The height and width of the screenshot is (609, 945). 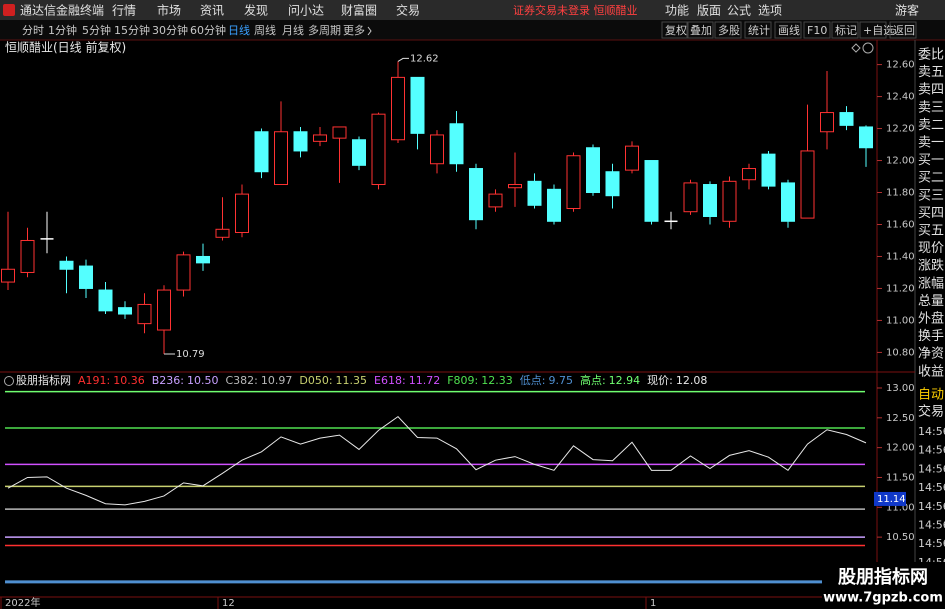 What do you see at coordinates (129, 380) in the screenshot?
I see `level-value: 10.36` at bounding box center [129, 380].